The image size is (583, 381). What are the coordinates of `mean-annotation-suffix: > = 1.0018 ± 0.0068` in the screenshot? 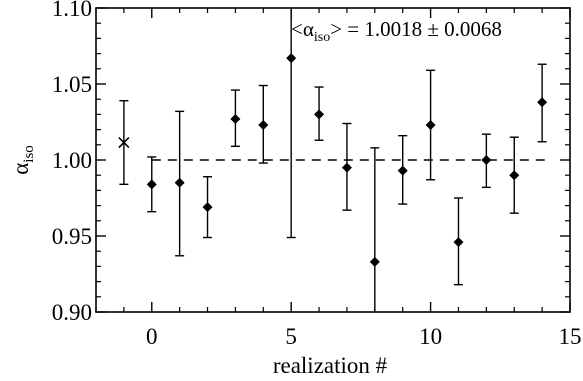 It's located at (416, 29).